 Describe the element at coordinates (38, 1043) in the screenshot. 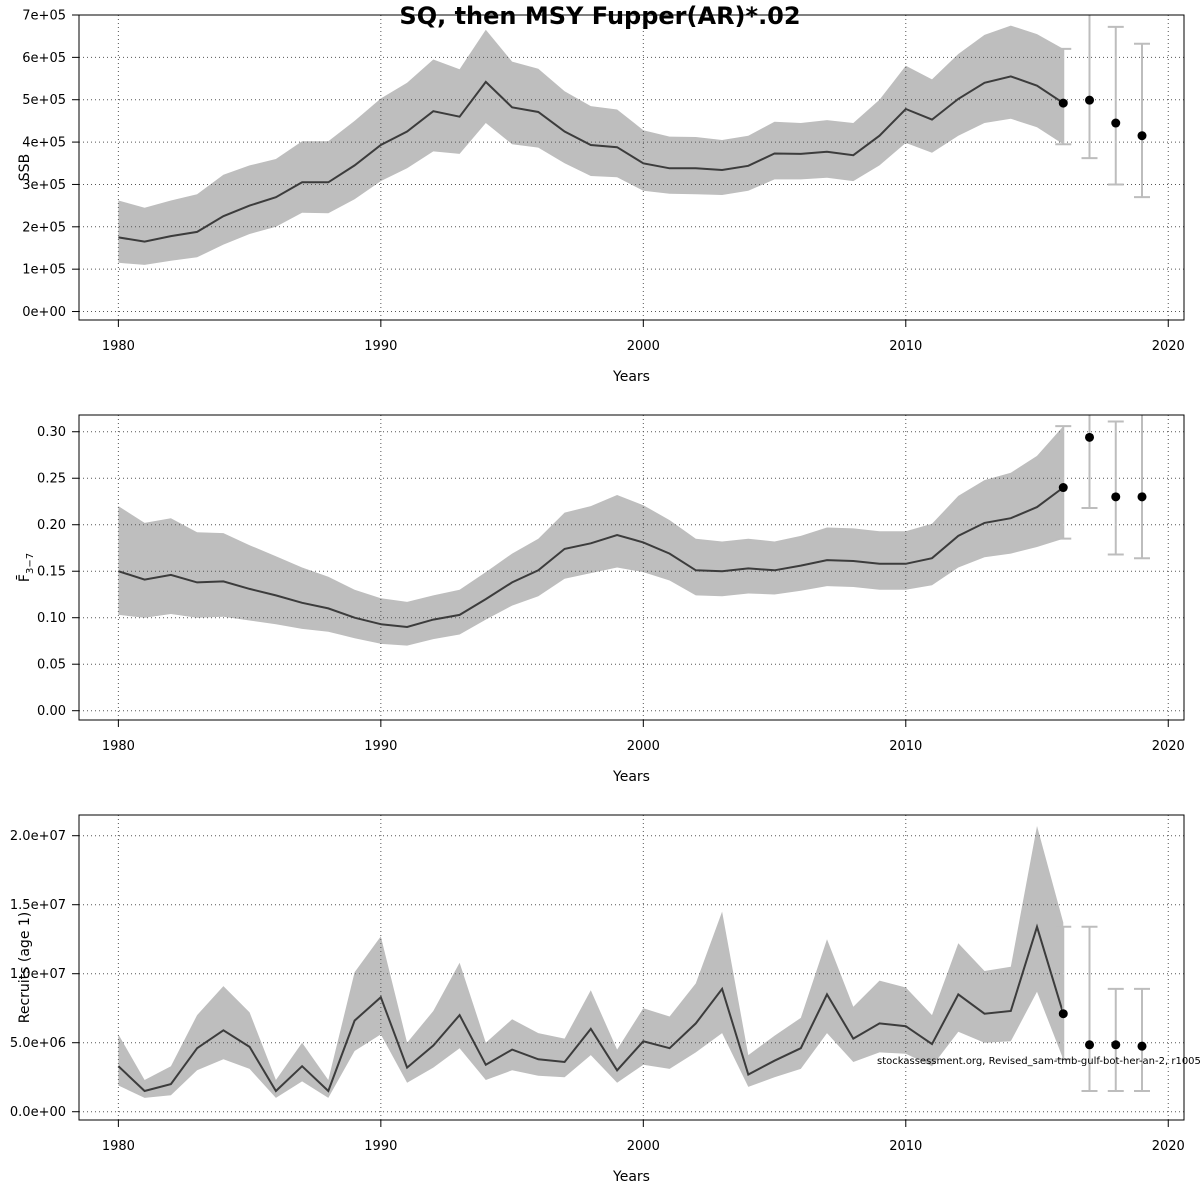

I see `y-tick-label: 5.0e+06` at that location.